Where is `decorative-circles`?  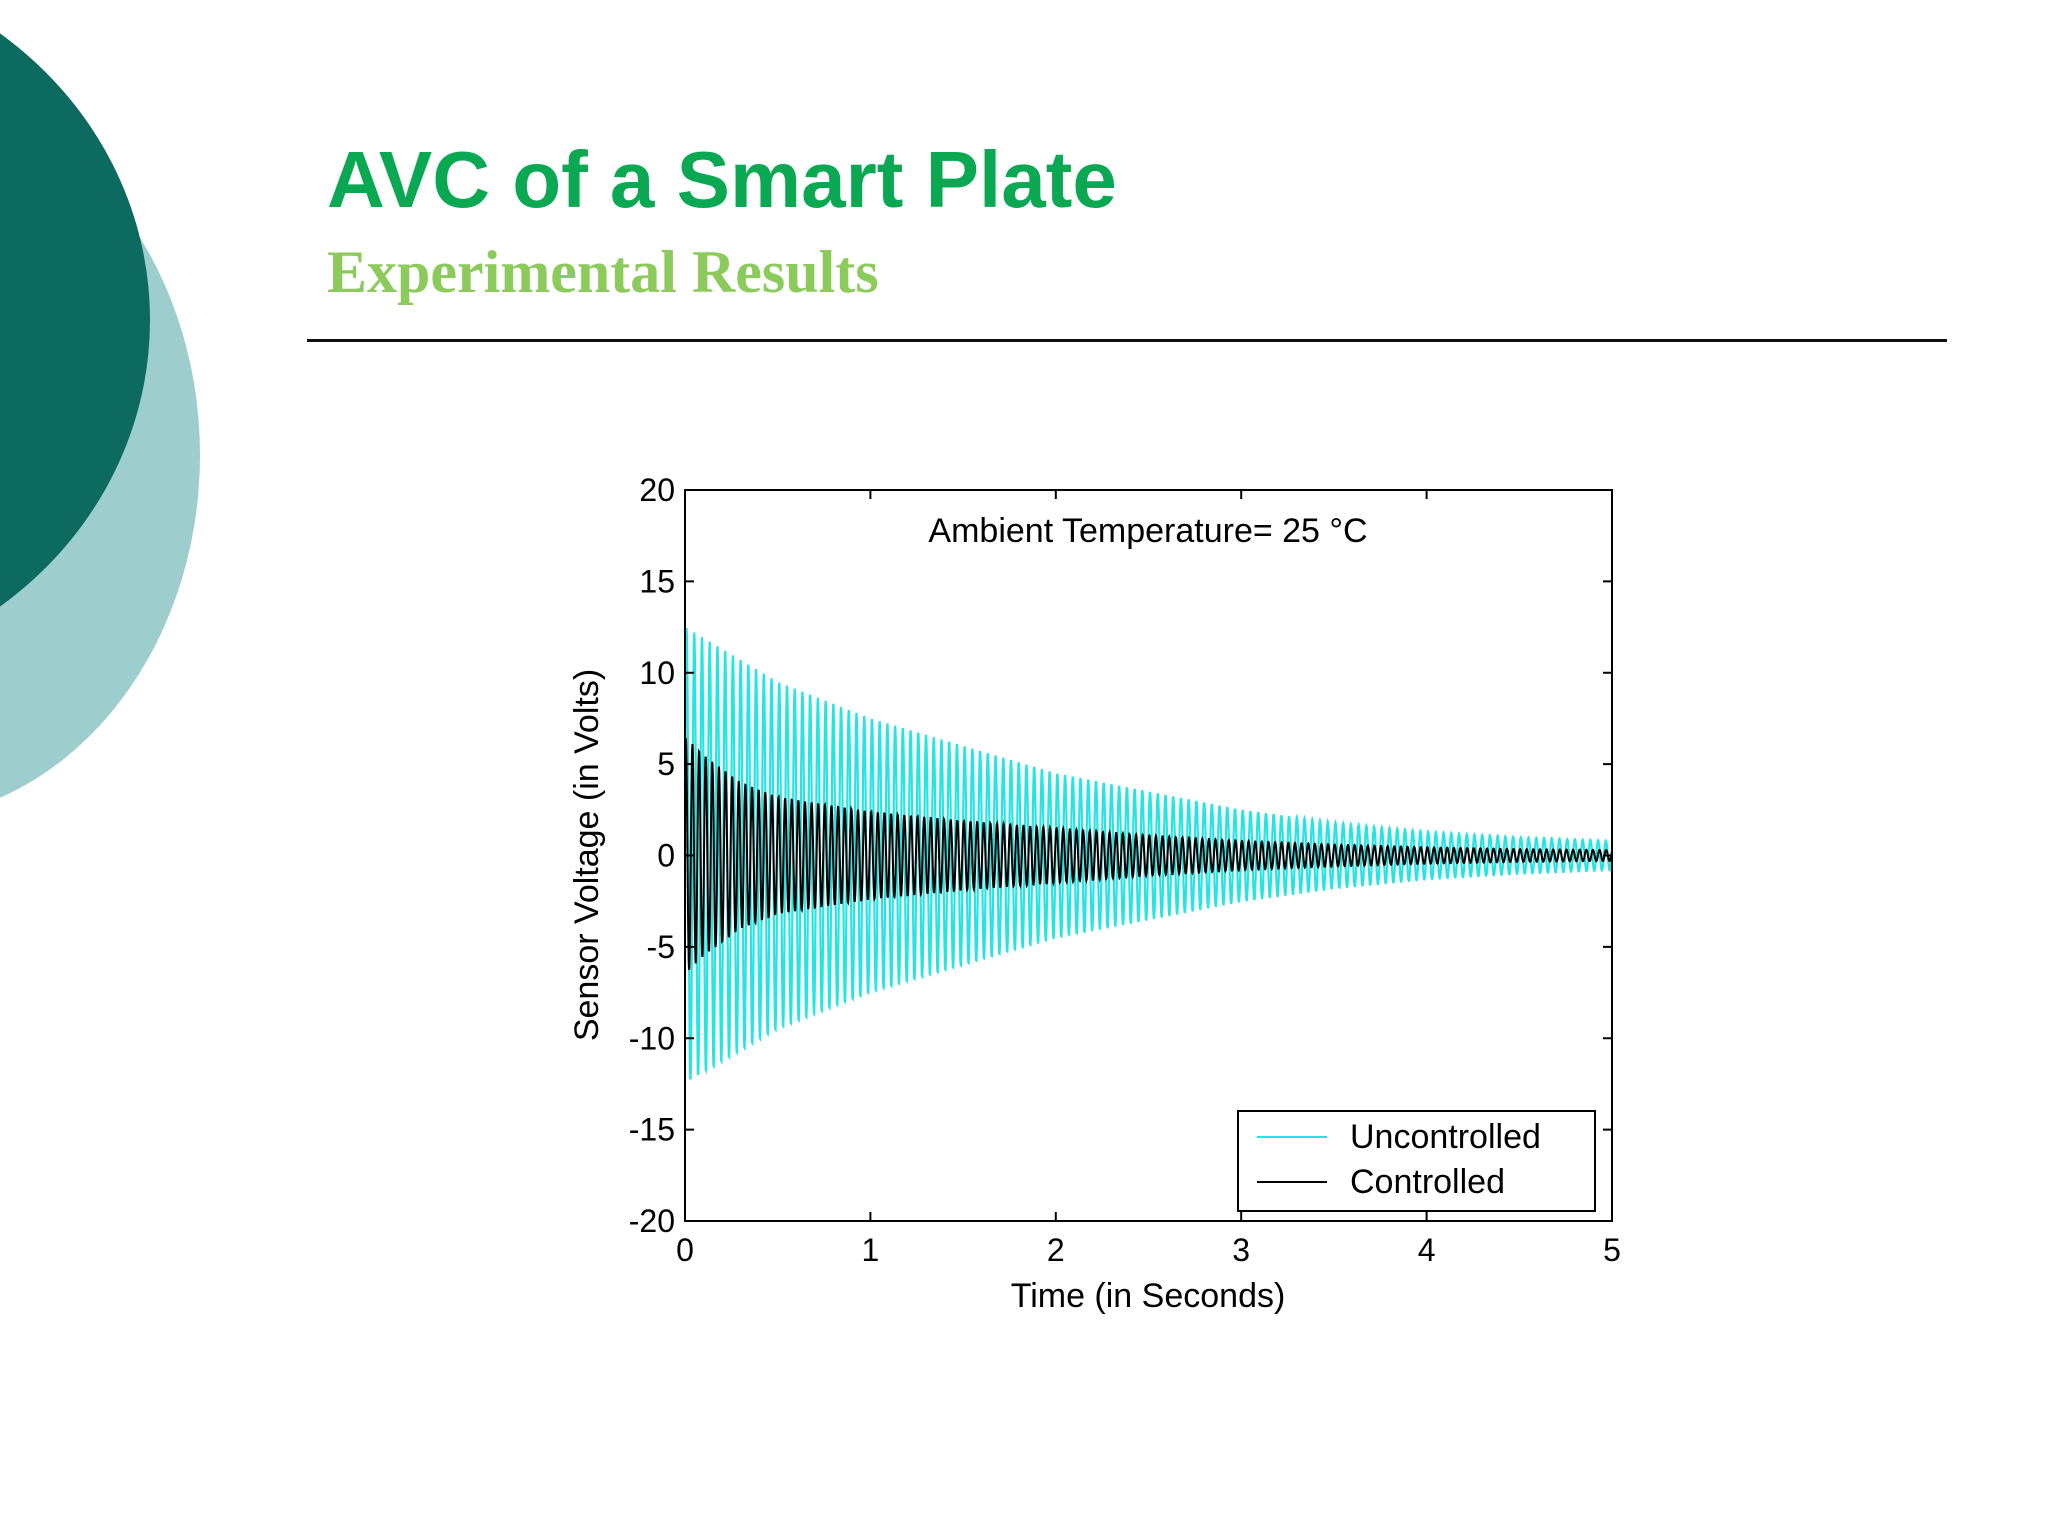 decorative-circles is located at coordinates (130, 450).